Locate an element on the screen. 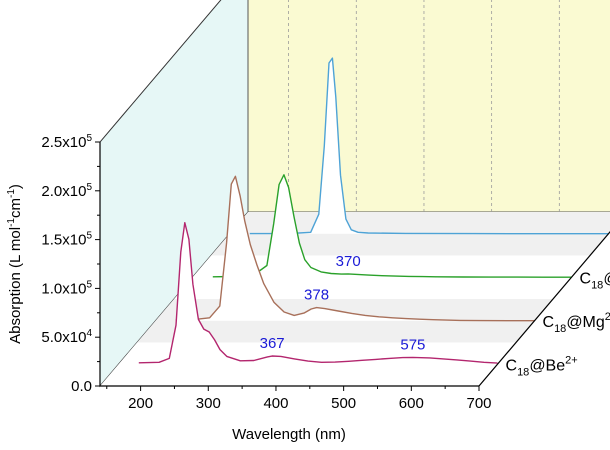 This screenshot has width=610, height=450. peak-annotation: 378 is located at coordinates (316, 295).